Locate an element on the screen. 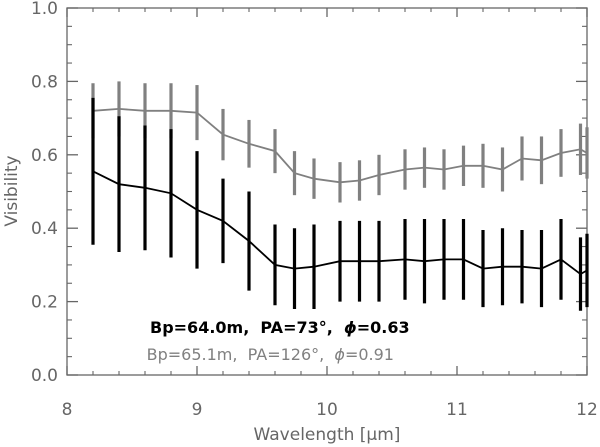 This screenshot has height=447, width=600. legend-entry-2-phi: ϕ is located at coordinates (339, 354).